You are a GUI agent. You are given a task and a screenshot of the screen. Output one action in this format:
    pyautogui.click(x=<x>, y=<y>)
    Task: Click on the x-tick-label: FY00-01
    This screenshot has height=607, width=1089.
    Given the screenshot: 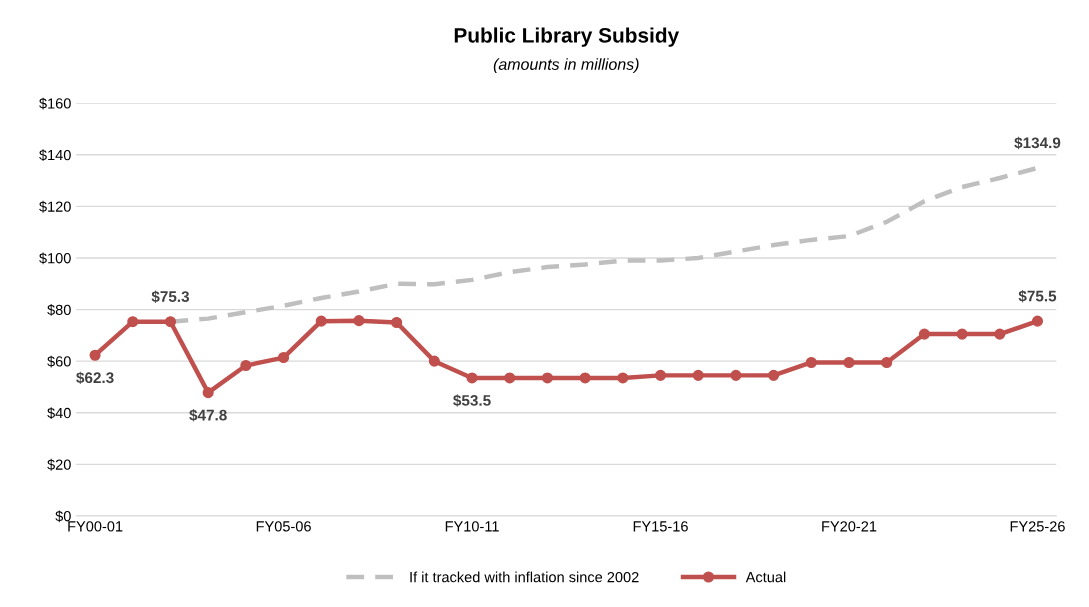 What is the action you would take?
    pyautogui.click(x=95, y=526)
    